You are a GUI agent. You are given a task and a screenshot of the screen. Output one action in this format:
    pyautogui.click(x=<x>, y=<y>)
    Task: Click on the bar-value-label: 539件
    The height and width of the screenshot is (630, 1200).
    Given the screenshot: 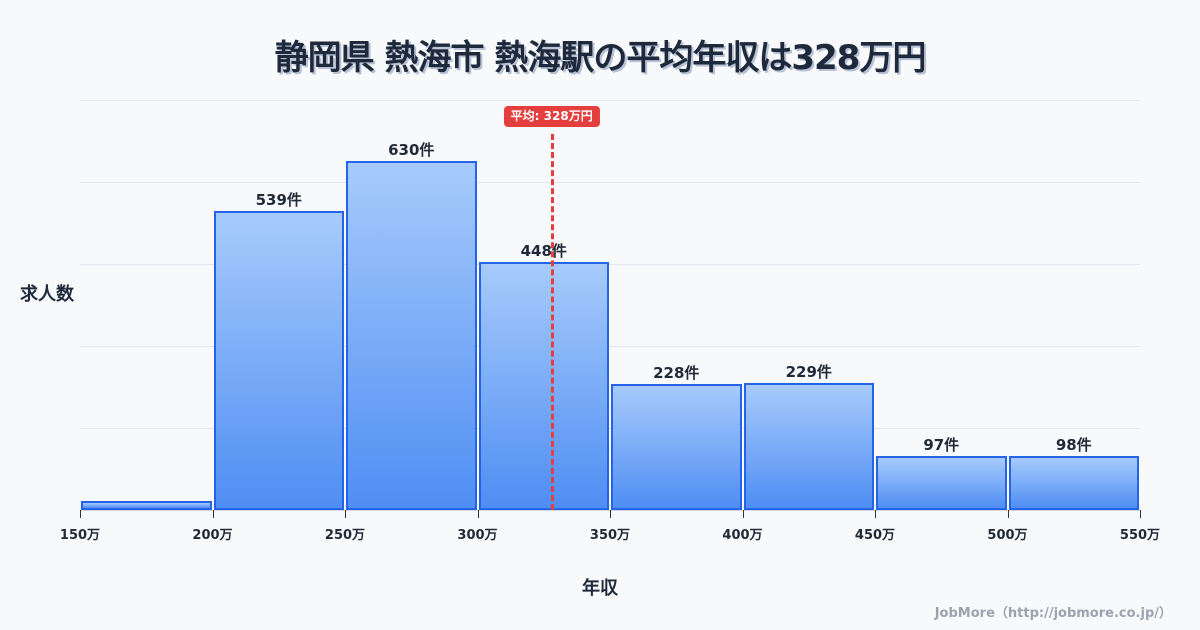 What is the action you would take?
    pyautogui.click(x=278, y=200)
    